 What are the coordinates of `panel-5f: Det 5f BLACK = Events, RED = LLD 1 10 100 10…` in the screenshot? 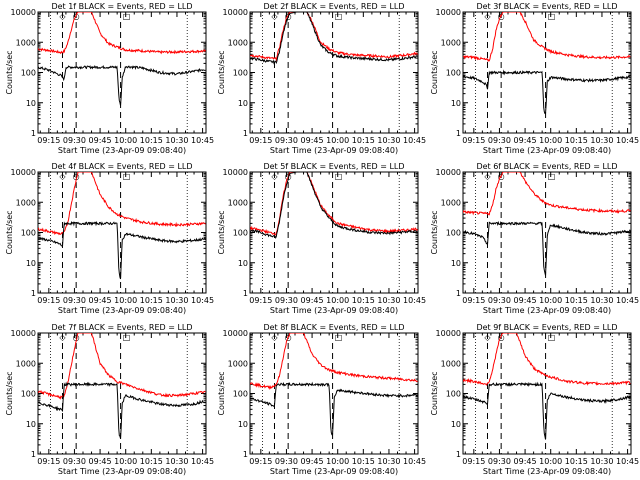 It's located at (321, 238).